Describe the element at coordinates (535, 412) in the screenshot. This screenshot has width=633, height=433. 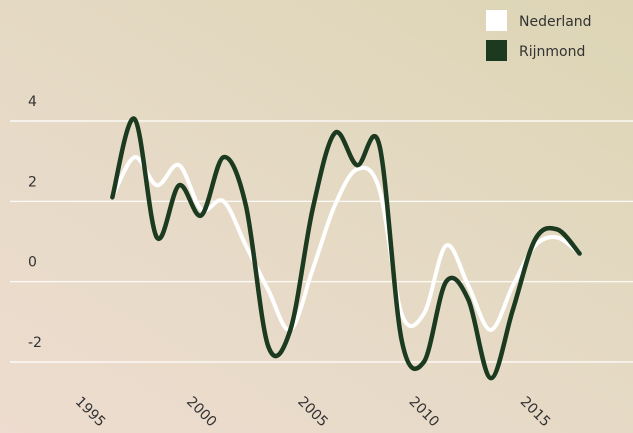
I see `x-tick-label: 2015` at that location.